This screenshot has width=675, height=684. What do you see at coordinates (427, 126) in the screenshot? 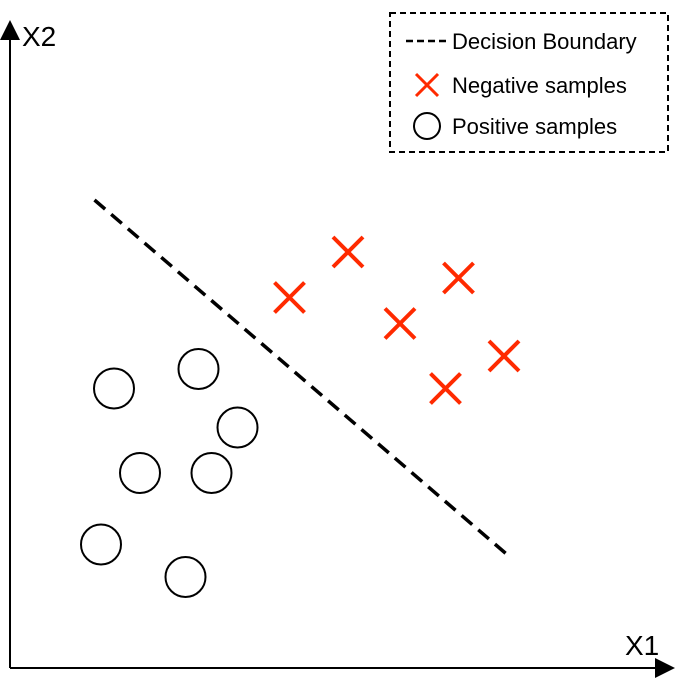
I see `legend-positive-symbol` at bounding box center [427, 126].